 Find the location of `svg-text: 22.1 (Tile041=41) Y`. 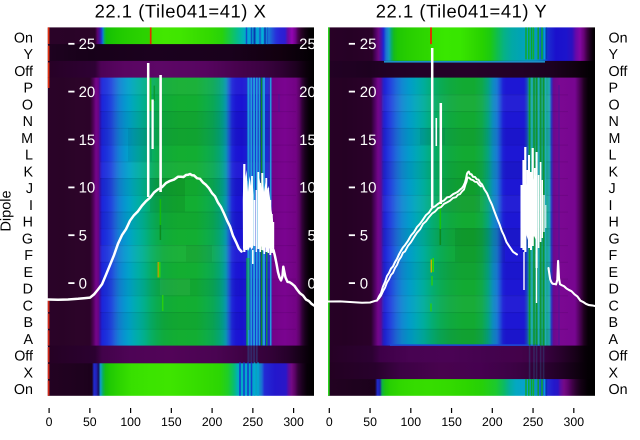

svg-text: 22.1 (Tile041=41) Y is located at coordinates (461, 10).